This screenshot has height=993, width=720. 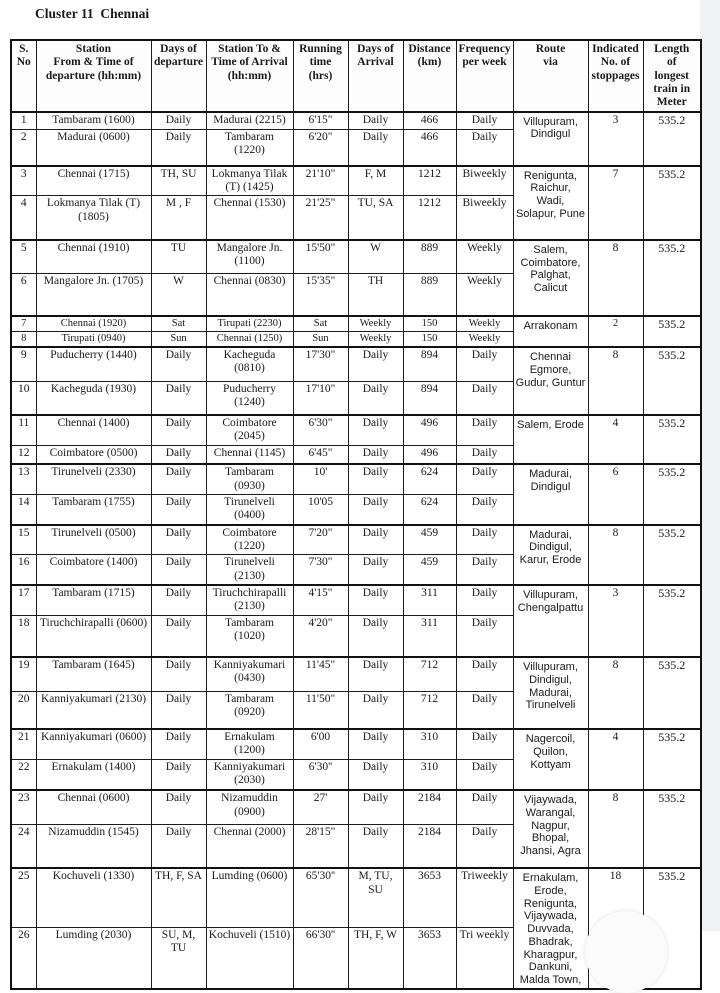 What do you see at coordinates (249, 148) in the screenshot?
I see `cell-station-to: Tambaram (1220)` at bounding box center [249, 148].